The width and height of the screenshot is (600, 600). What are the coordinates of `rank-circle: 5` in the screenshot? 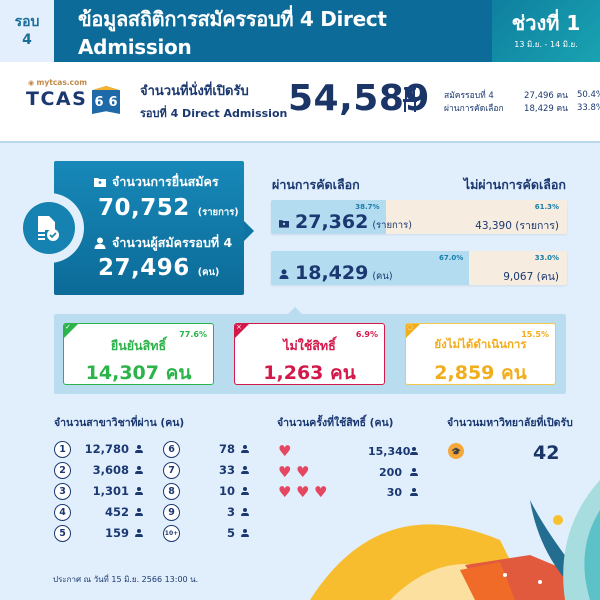 It's located at (62, 533).